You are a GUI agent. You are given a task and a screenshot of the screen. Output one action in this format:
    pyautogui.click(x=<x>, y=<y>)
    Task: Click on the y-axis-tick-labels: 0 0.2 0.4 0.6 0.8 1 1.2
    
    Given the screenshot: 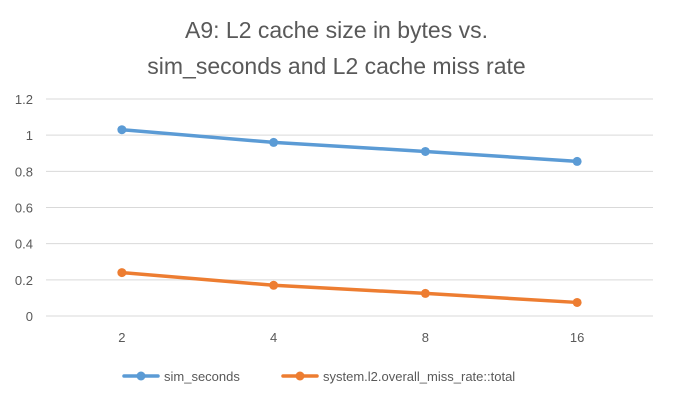 What is the action you would take?
    pyautogui.click(x=24, y=208)
    